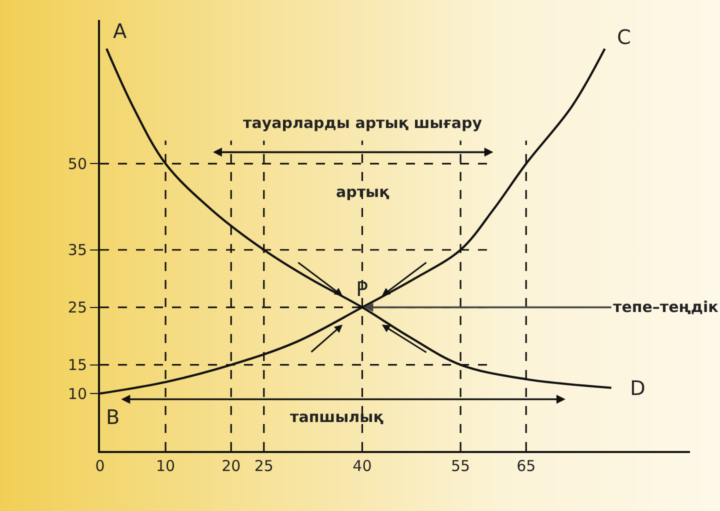 This screenshot has height=511, width=720. I want to click on annotation: артық, so click(363, 192).